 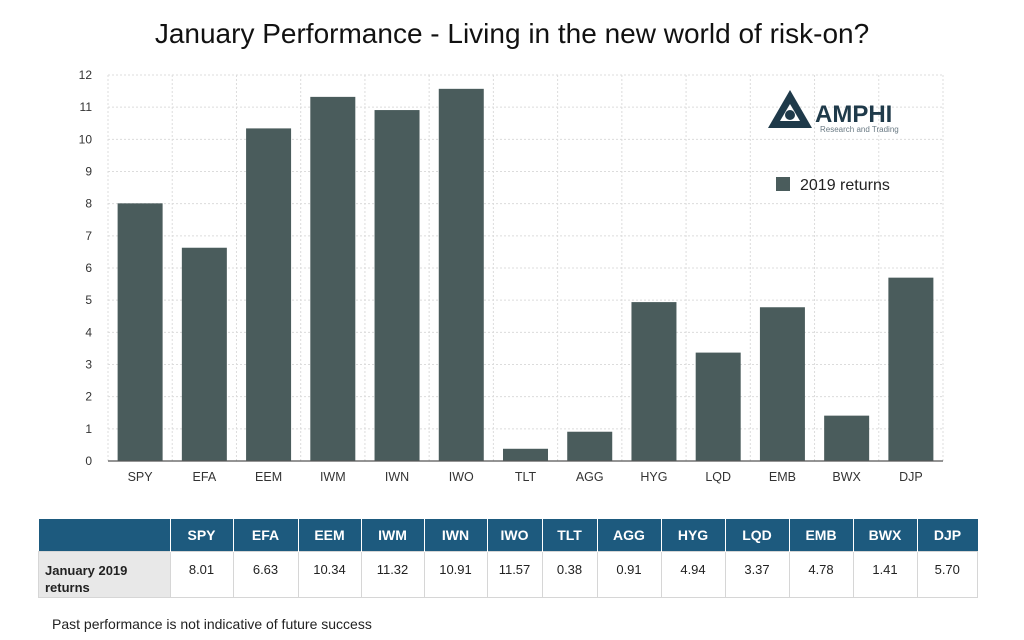 What do you see at coordinates (693, 574) in the screenshot?
I see `table-cell-hyg: 4.94` at bounding box center [693, 574].